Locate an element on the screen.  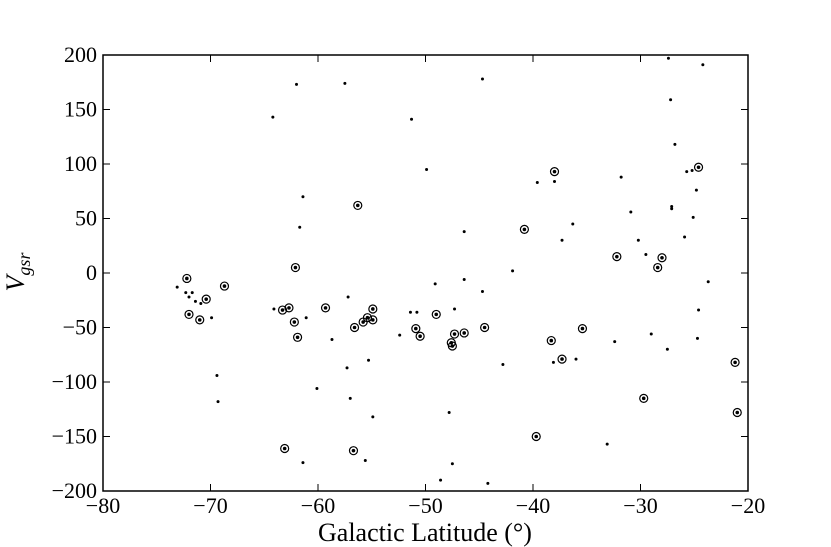
y-axis-label-subscript: gsr is located at coordinates (24, 264).